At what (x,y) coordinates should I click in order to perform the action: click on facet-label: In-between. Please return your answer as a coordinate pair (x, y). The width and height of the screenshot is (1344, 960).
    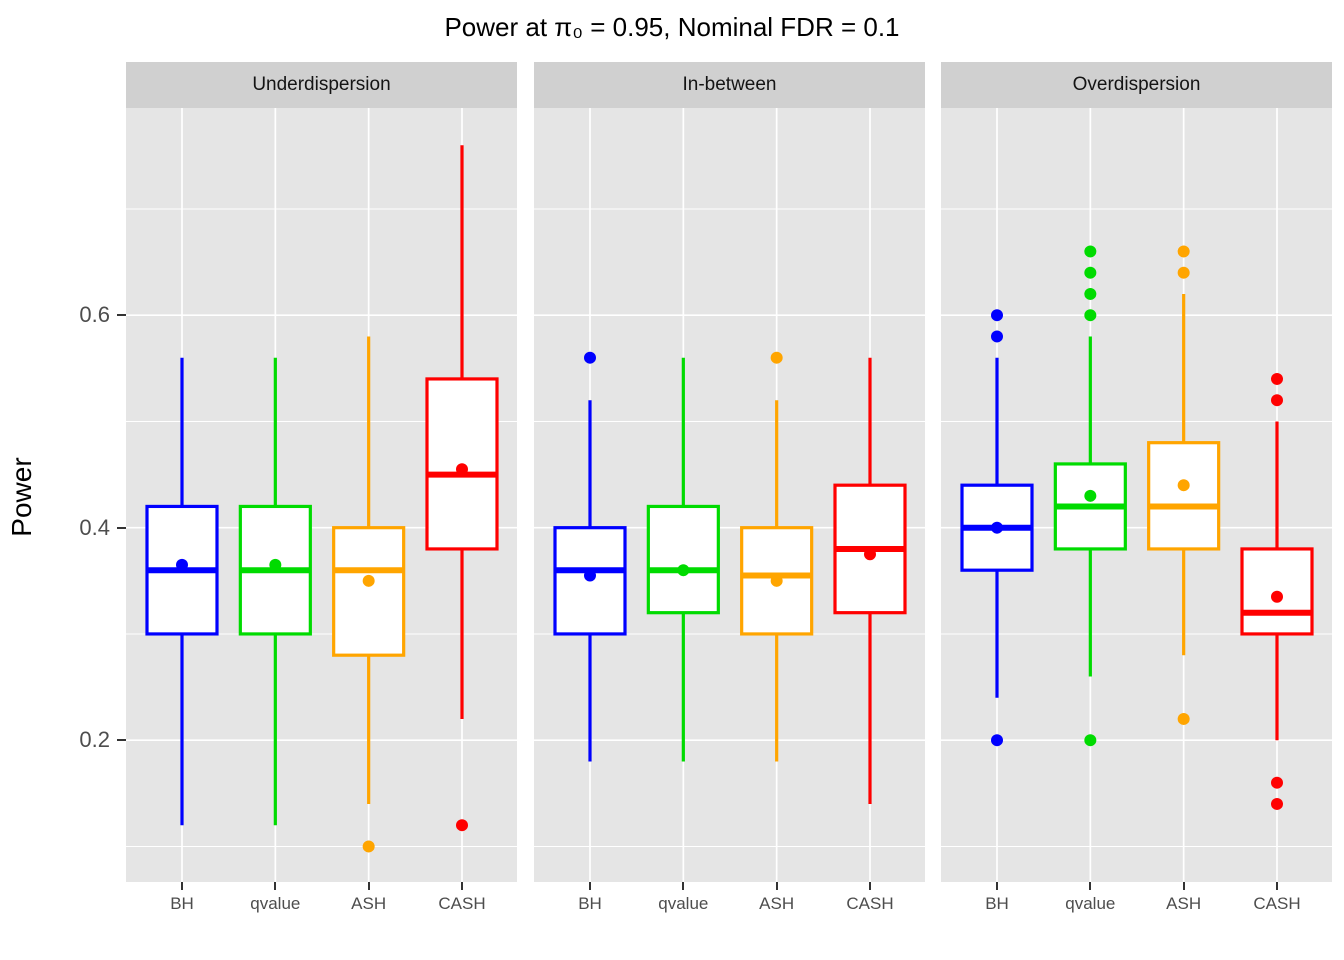
    Looking at the image, I should click on (729, 84).